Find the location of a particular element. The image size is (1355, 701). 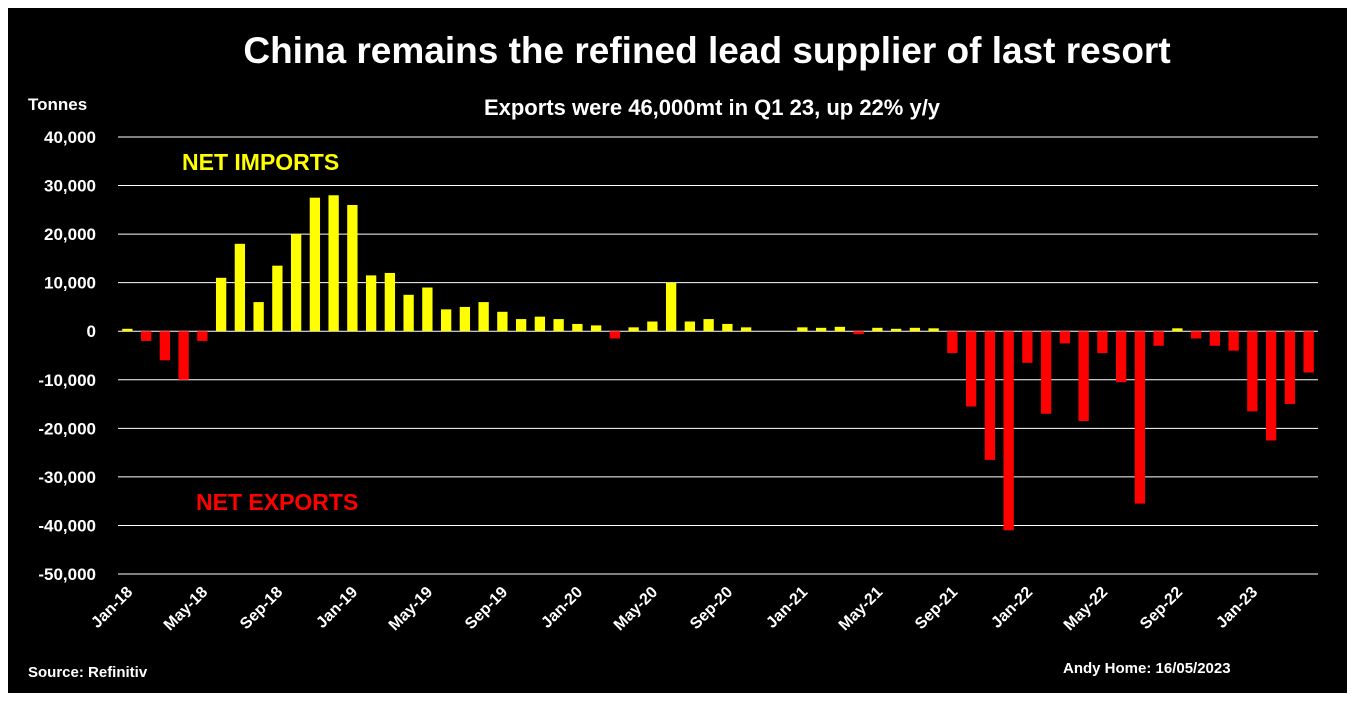

y-tick-label: -20,000 is located at coordinates (67, 428).